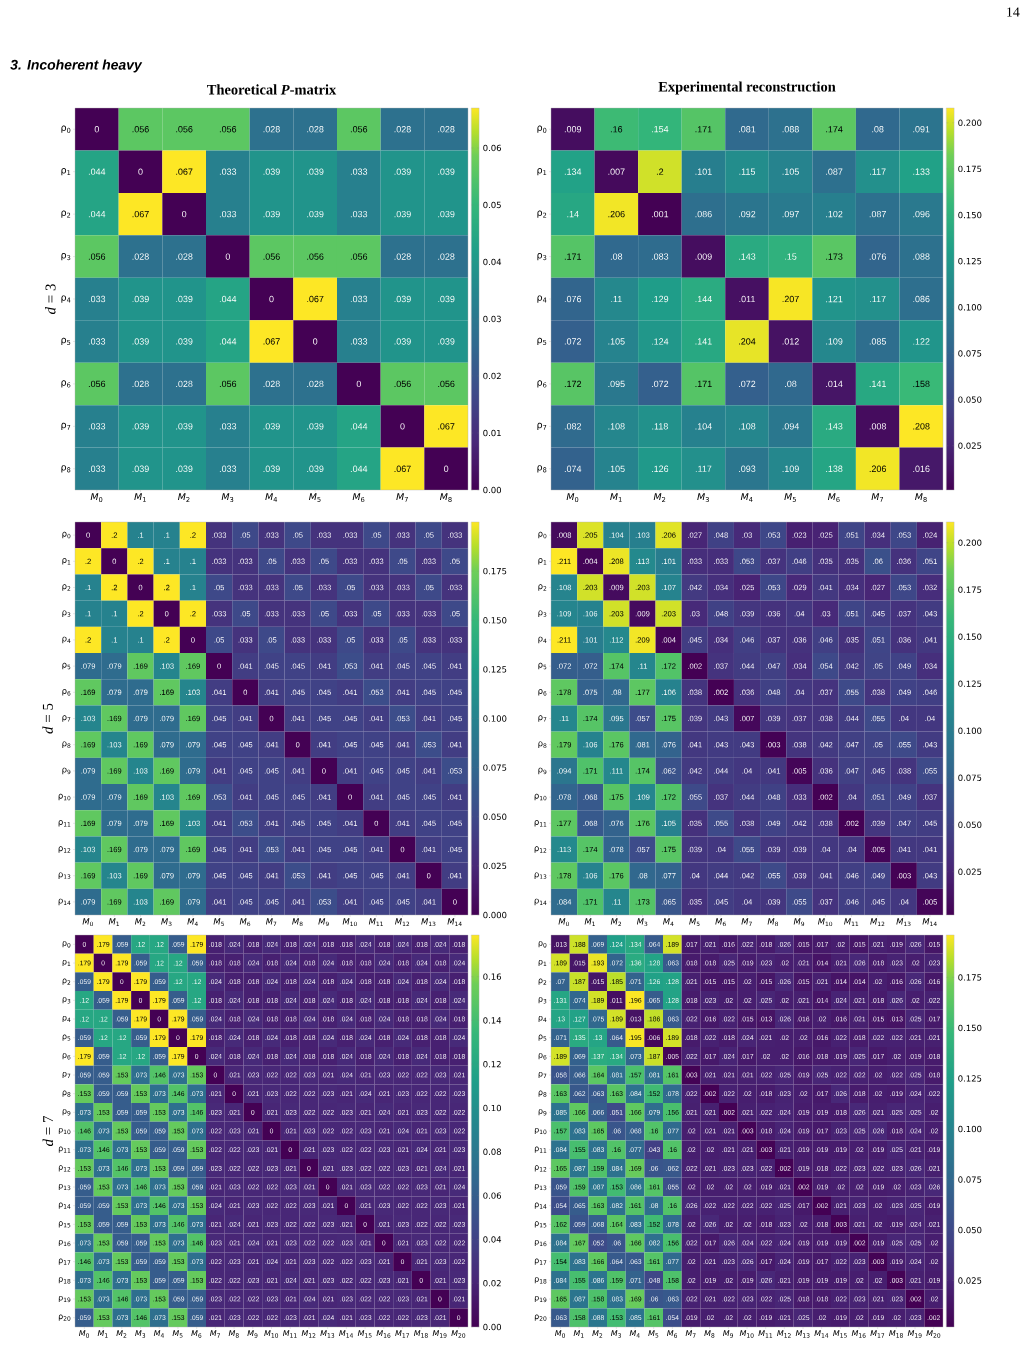  I want to click on data-label: .204, so click(747, 341).